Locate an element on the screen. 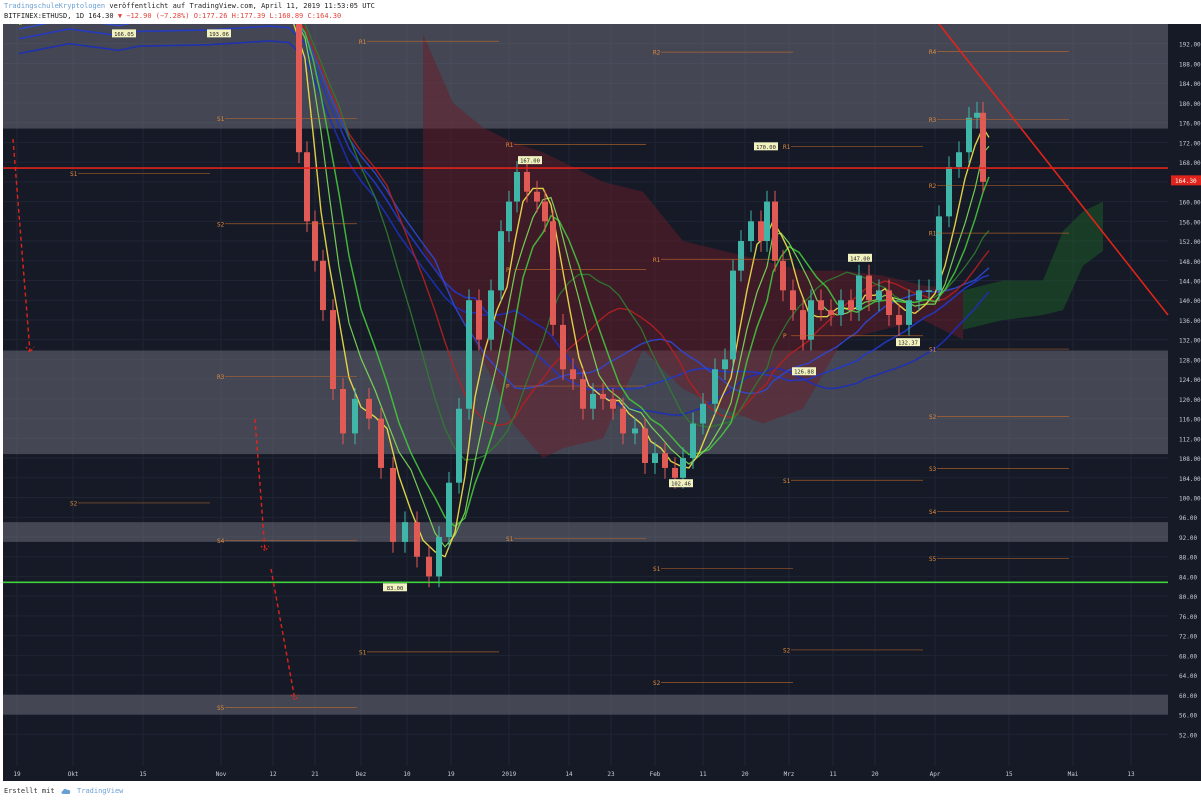 The height and width of the screenshot is (800, 1201). pivot-label: R3 is located at coordinates (933, 120).